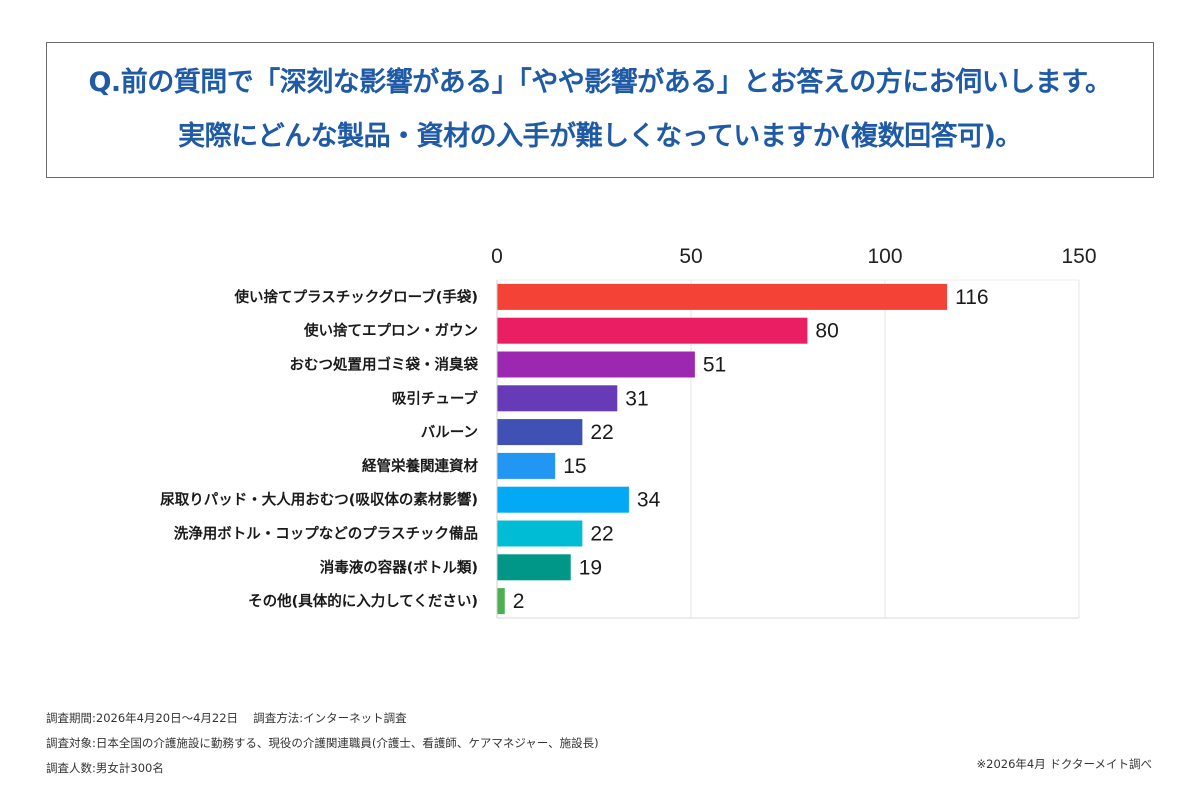 This screenshot has height=800, width=1200. What do you see at coordinates (363, 601) in the screenshot?
I see `category-label: その他(具体的に入力してください)` at bounding box center [363, 601].